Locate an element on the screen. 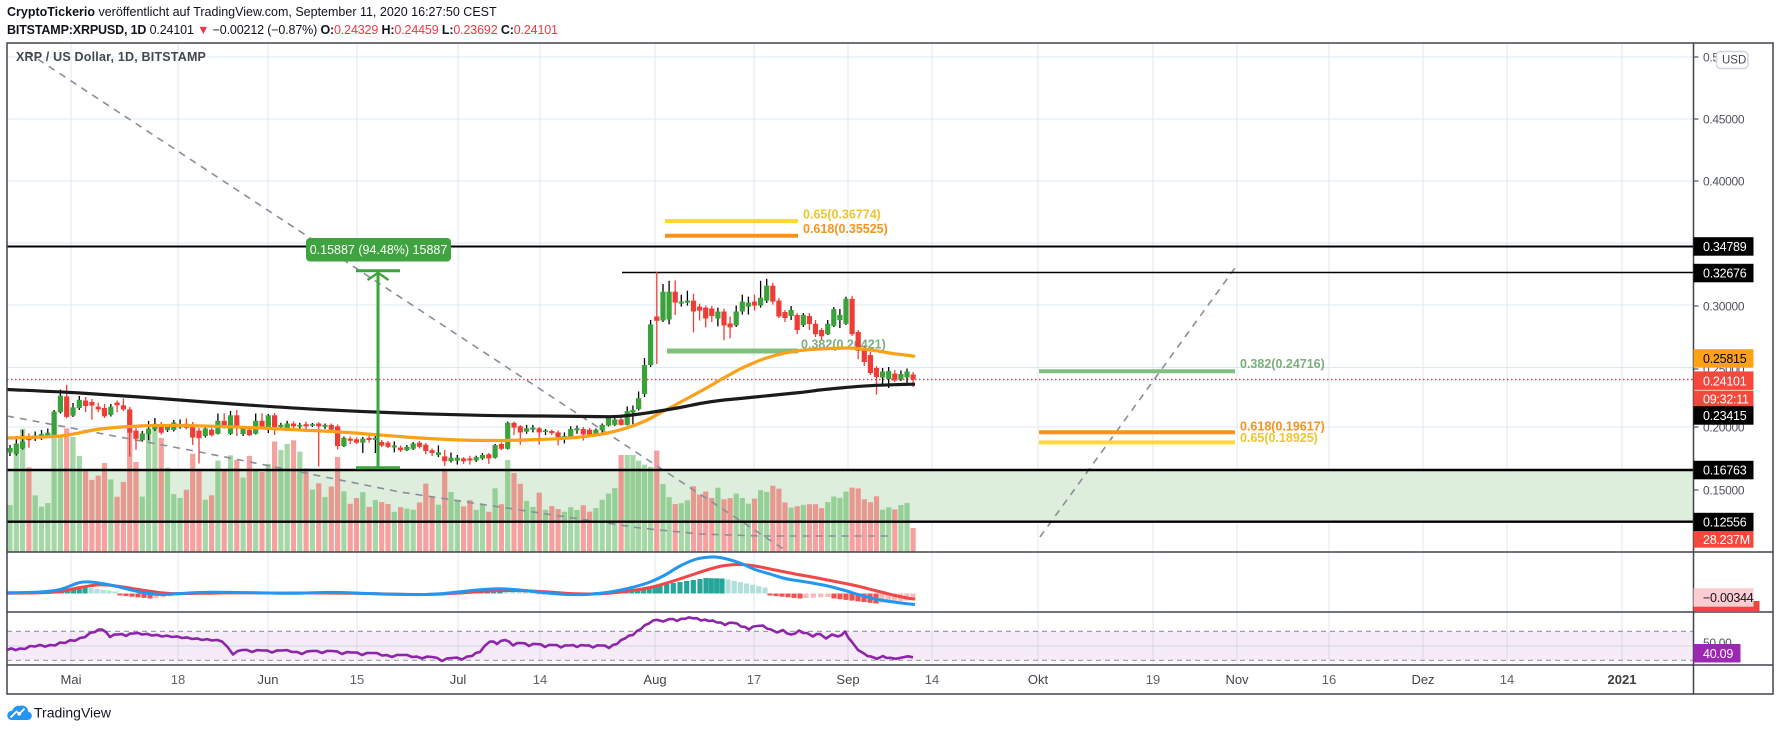  svg-text: 18 is located at coordinates (178, 679).